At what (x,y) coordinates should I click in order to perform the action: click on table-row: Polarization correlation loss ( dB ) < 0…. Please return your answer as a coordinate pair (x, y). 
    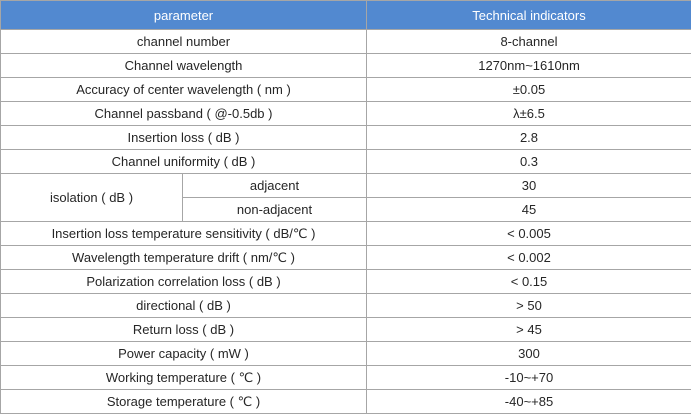
    Looking at the image, I should click on (346, 282).